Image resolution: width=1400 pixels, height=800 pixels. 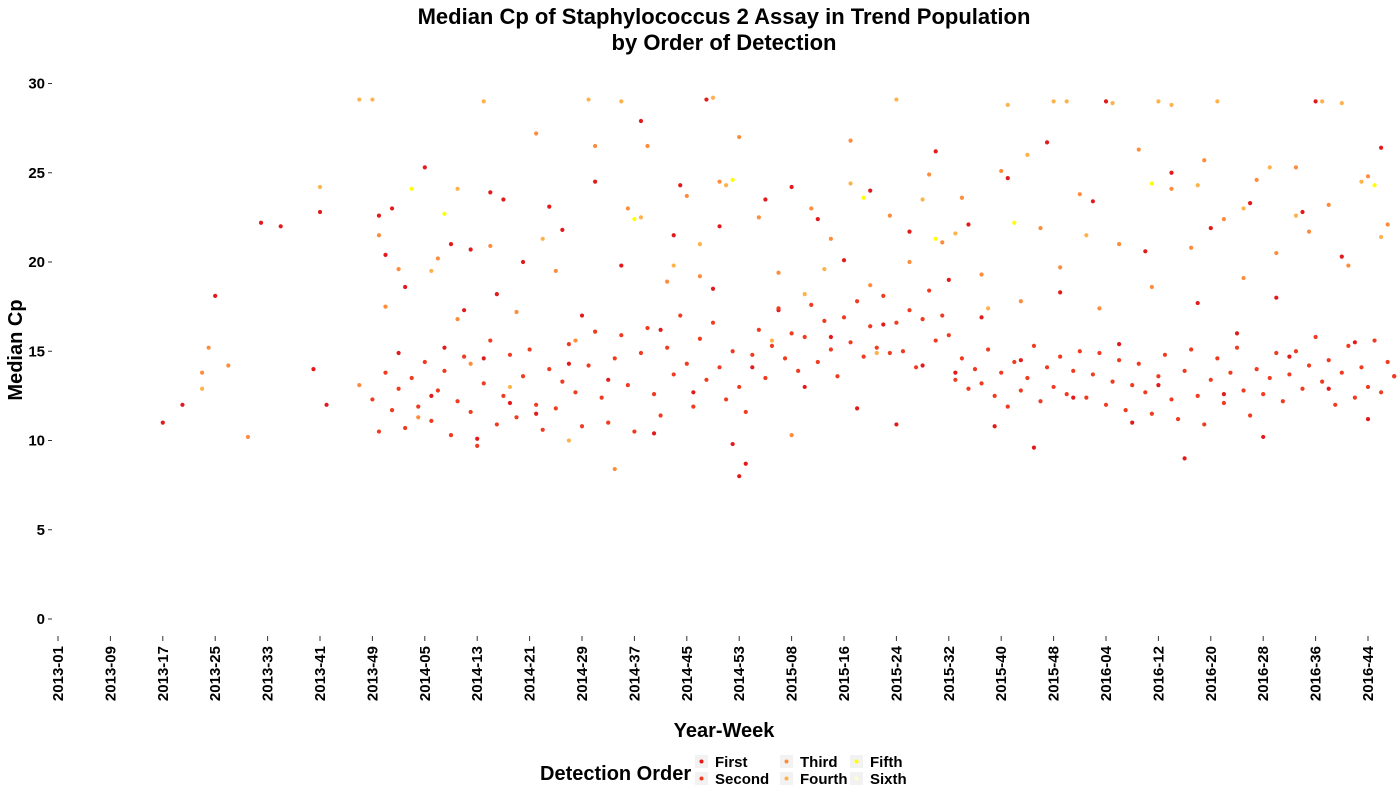 What do you see at coordinates (530, 673) in the screenshot?
I see `x-tick-label: 2014-21` at bounding box center [530, 673].